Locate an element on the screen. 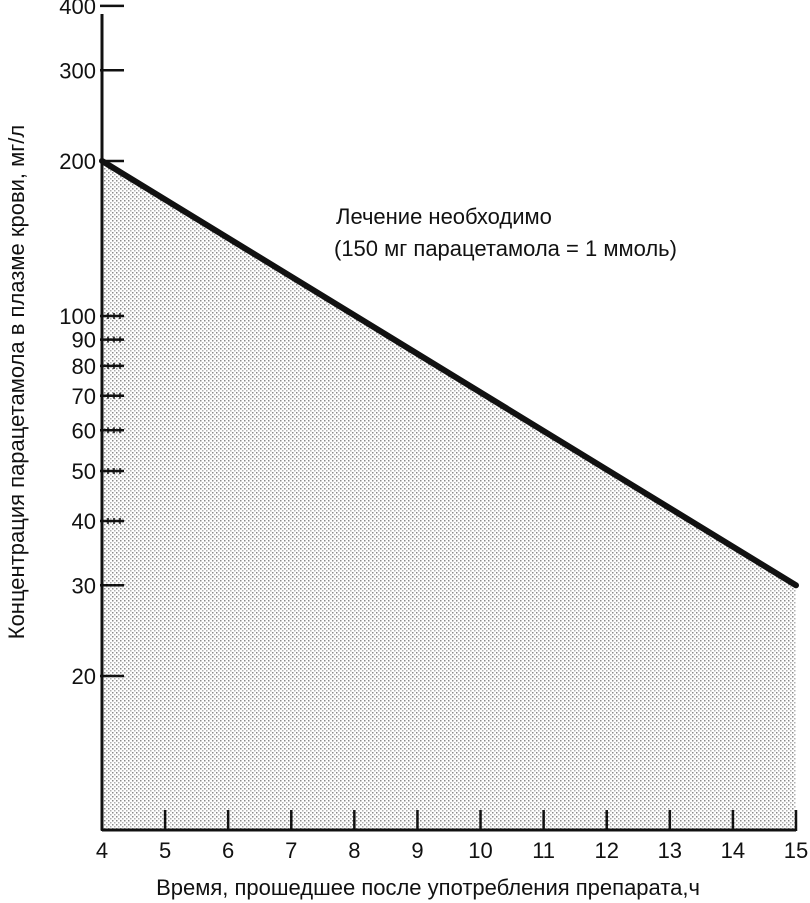  y-tick-label: 20 is located at coordinates (84, 676).